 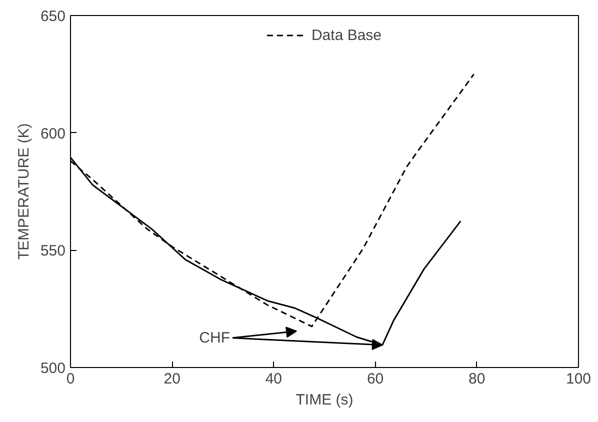 I want to click on x-tick-label: 40, so click(x=273, y=379).